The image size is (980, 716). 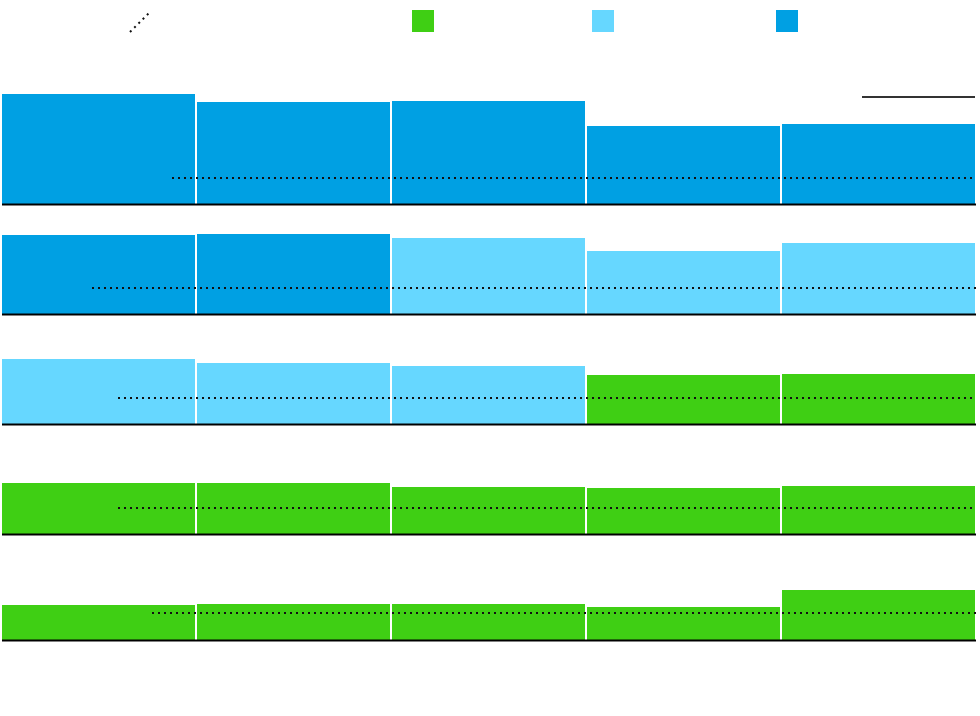 I want to click on bar-row1-col5, so click(x=878, y=164).